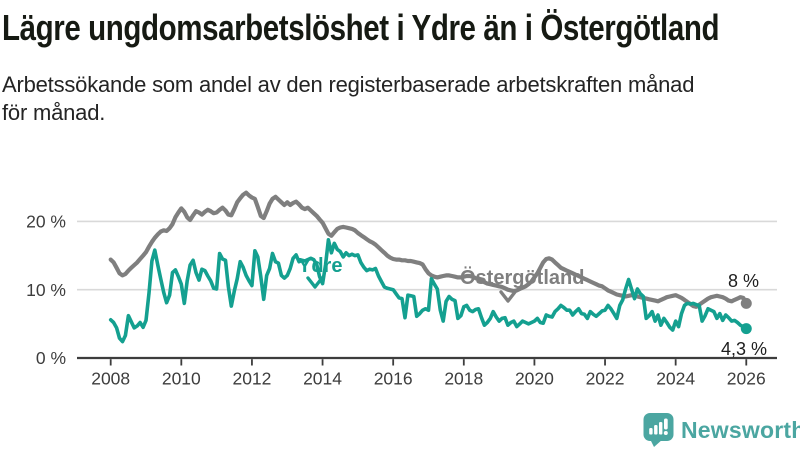 Image resolution: width=800 pixels, height=450 pixels. I want to click on series-end-value-label: 8 %, so click(743, 281).